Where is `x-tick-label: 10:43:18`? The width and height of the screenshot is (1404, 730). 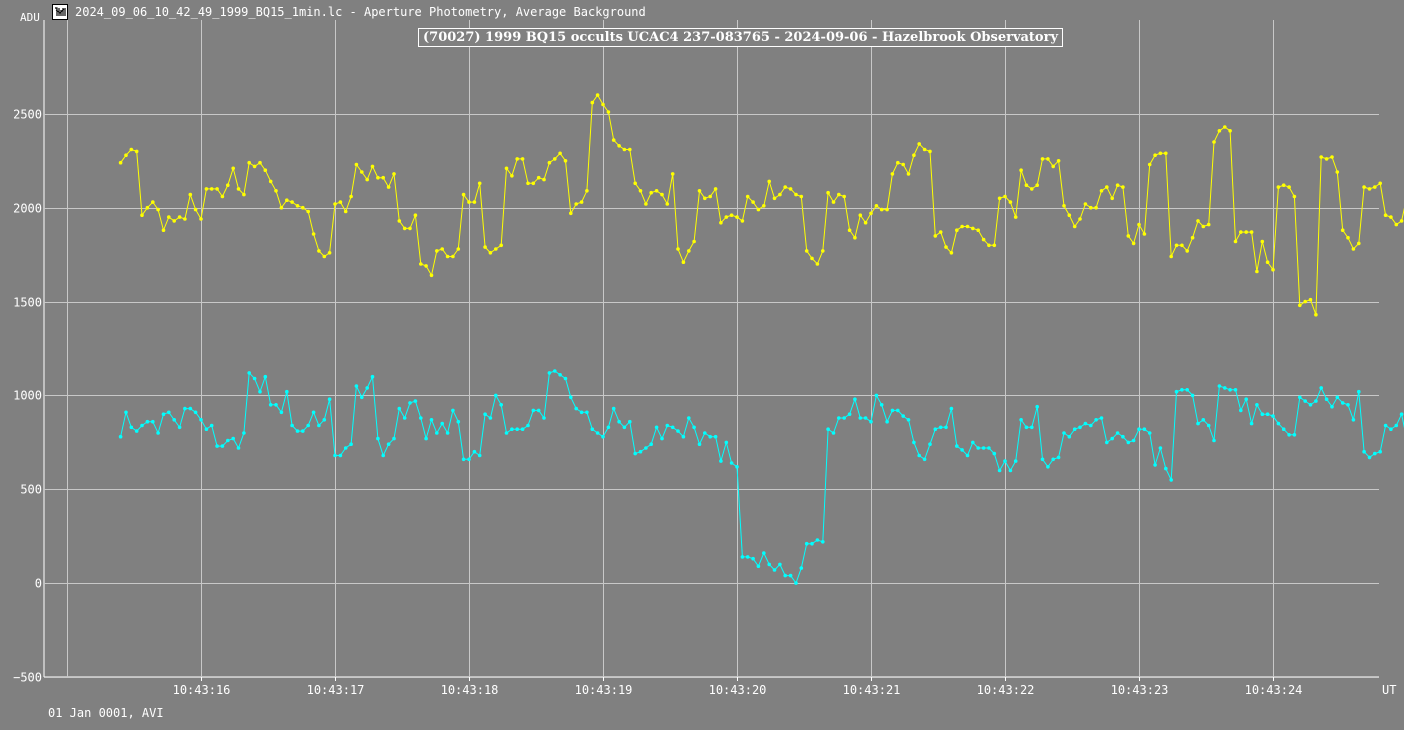
x-tick-label: 10:43:18 is located at coordinates (470, 690).